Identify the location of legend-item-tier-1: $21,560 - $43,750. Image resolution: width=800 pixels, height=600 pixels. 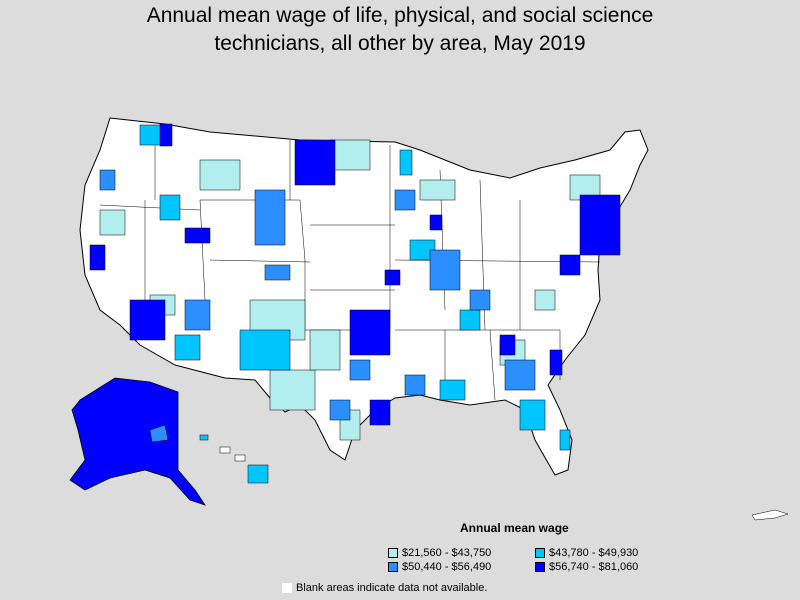
(439, 553).